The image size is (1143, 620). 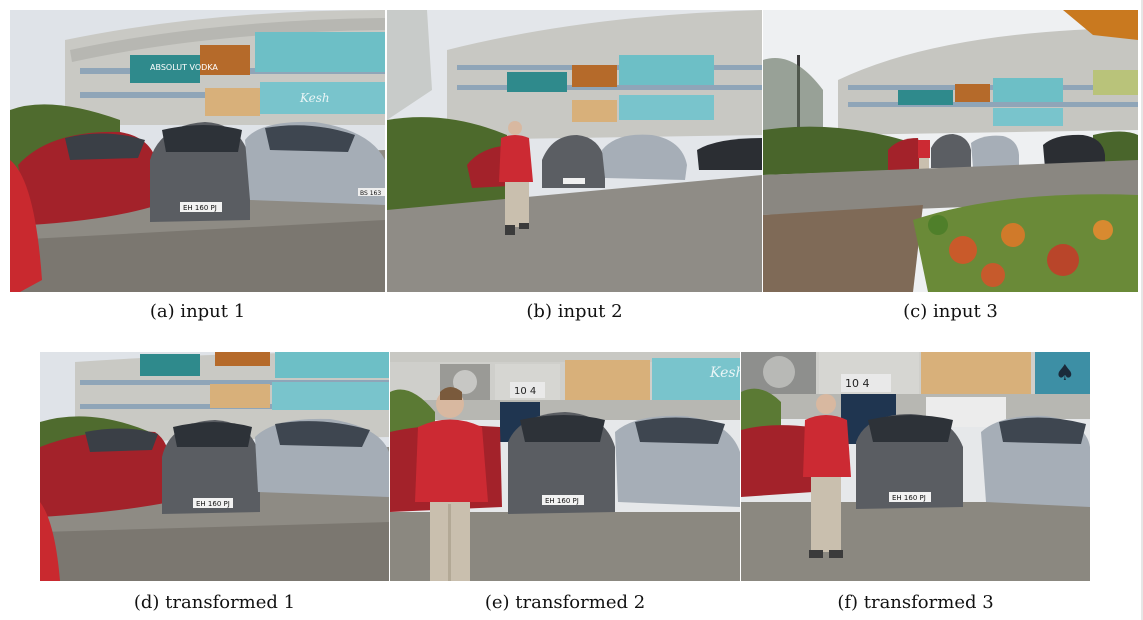 I want to click on mural-signature-text: Kesh, so click(x=314, y=98).